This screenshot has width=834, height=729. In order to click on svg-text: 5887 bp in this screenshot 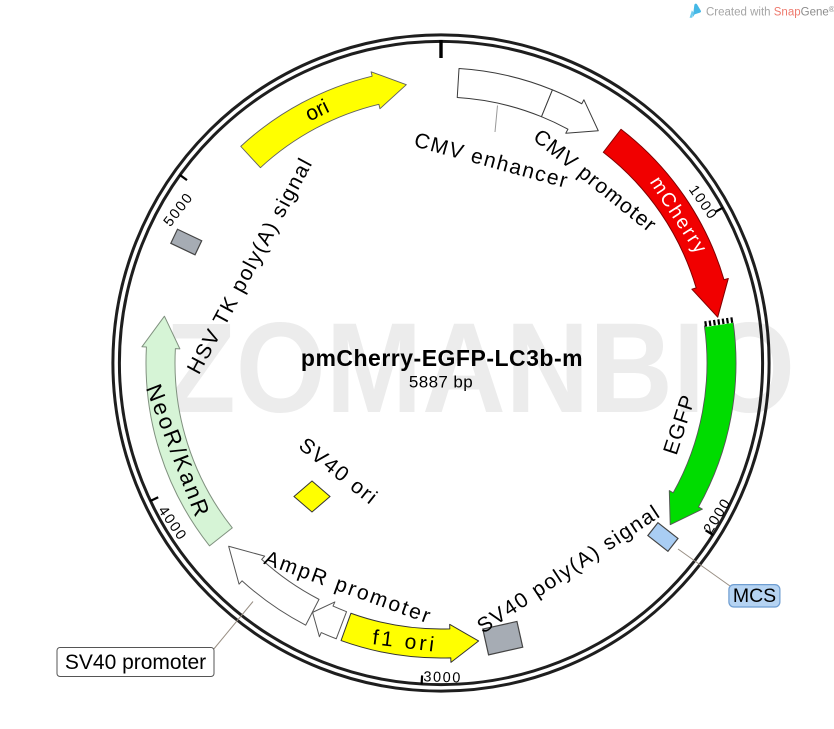, I will do `click(441, 382)`.